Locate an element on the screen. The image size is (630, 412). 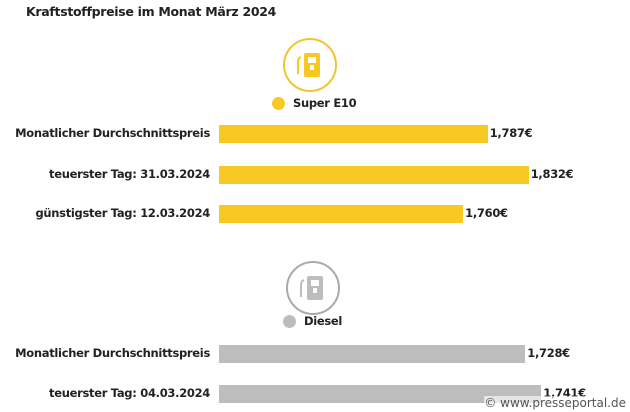
legend-item: Super E10 is located at coordinates (314, 103).